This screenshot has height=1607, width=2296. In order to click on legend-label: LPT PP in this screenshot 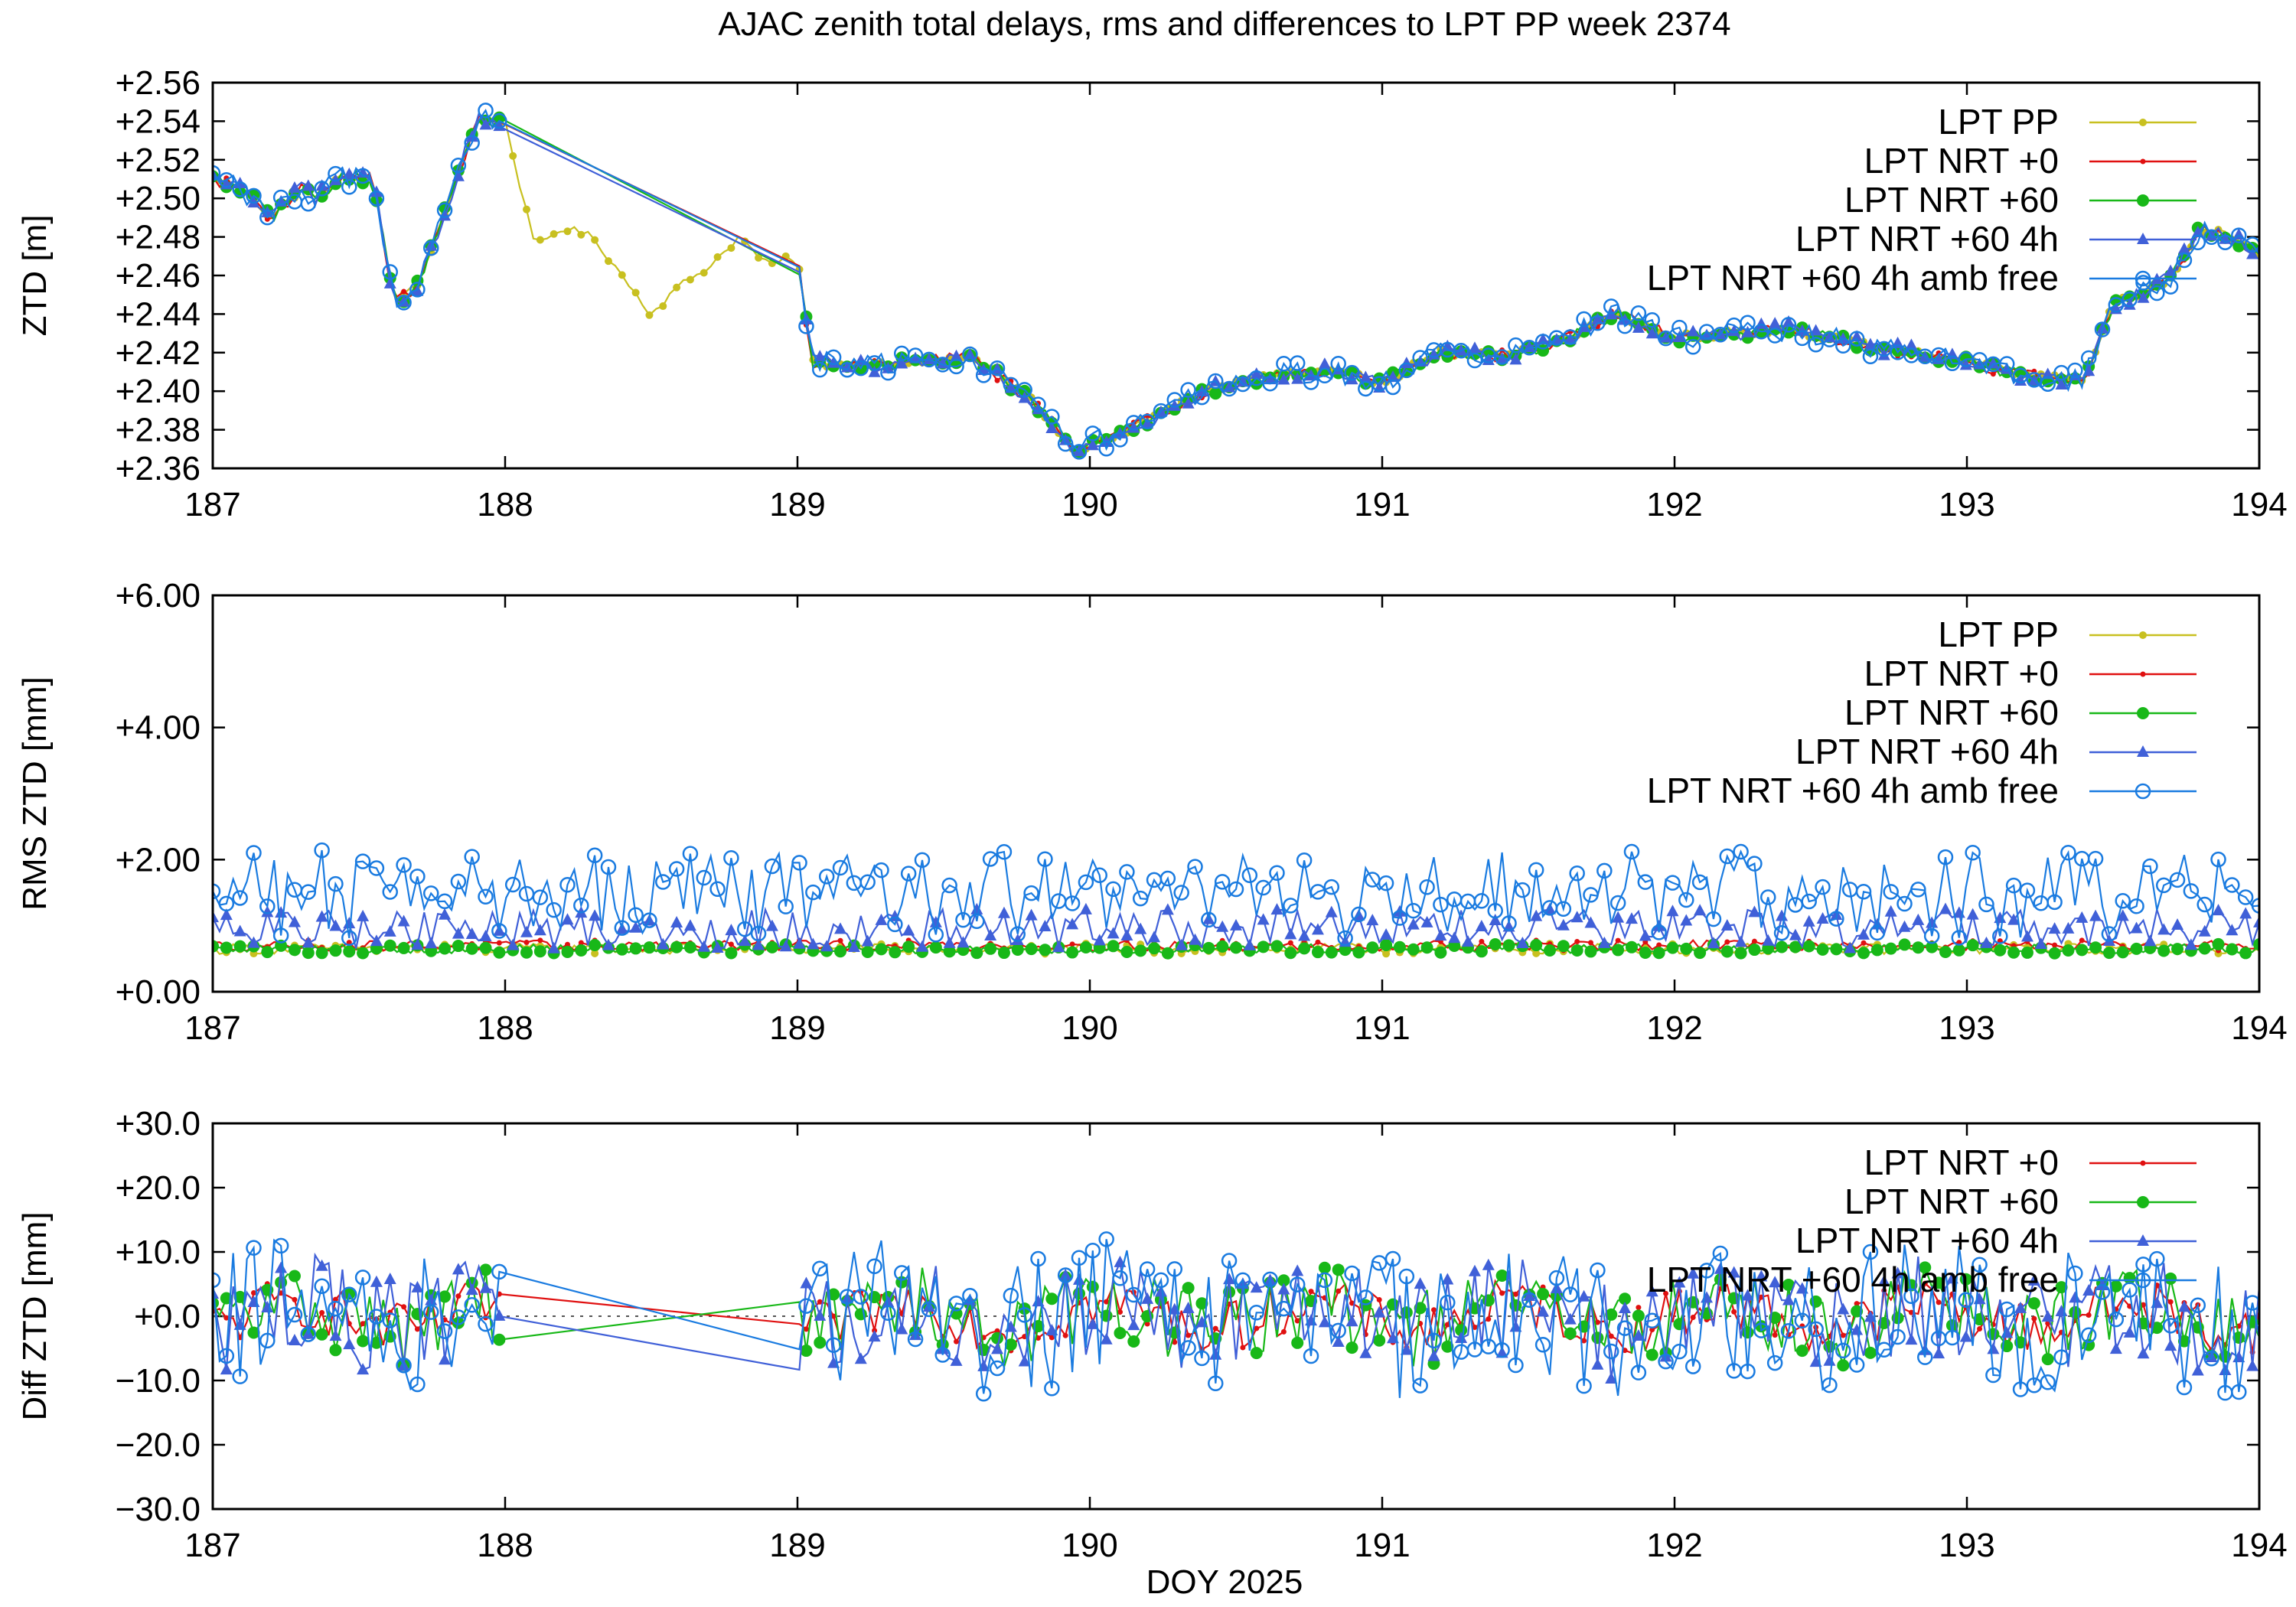, I will do `click(1998, 634)`.